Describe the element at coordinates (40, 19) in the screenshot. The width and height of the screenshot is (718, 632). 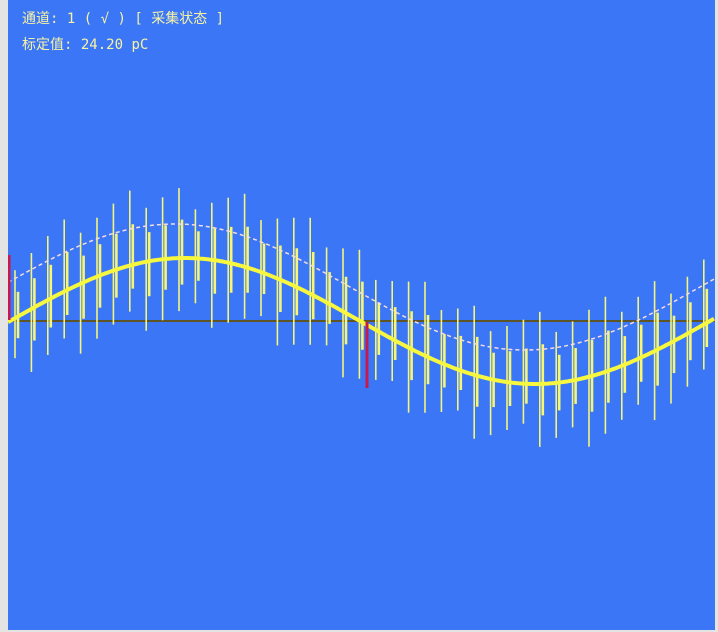
I see `channel-label: 通道:` at that location.